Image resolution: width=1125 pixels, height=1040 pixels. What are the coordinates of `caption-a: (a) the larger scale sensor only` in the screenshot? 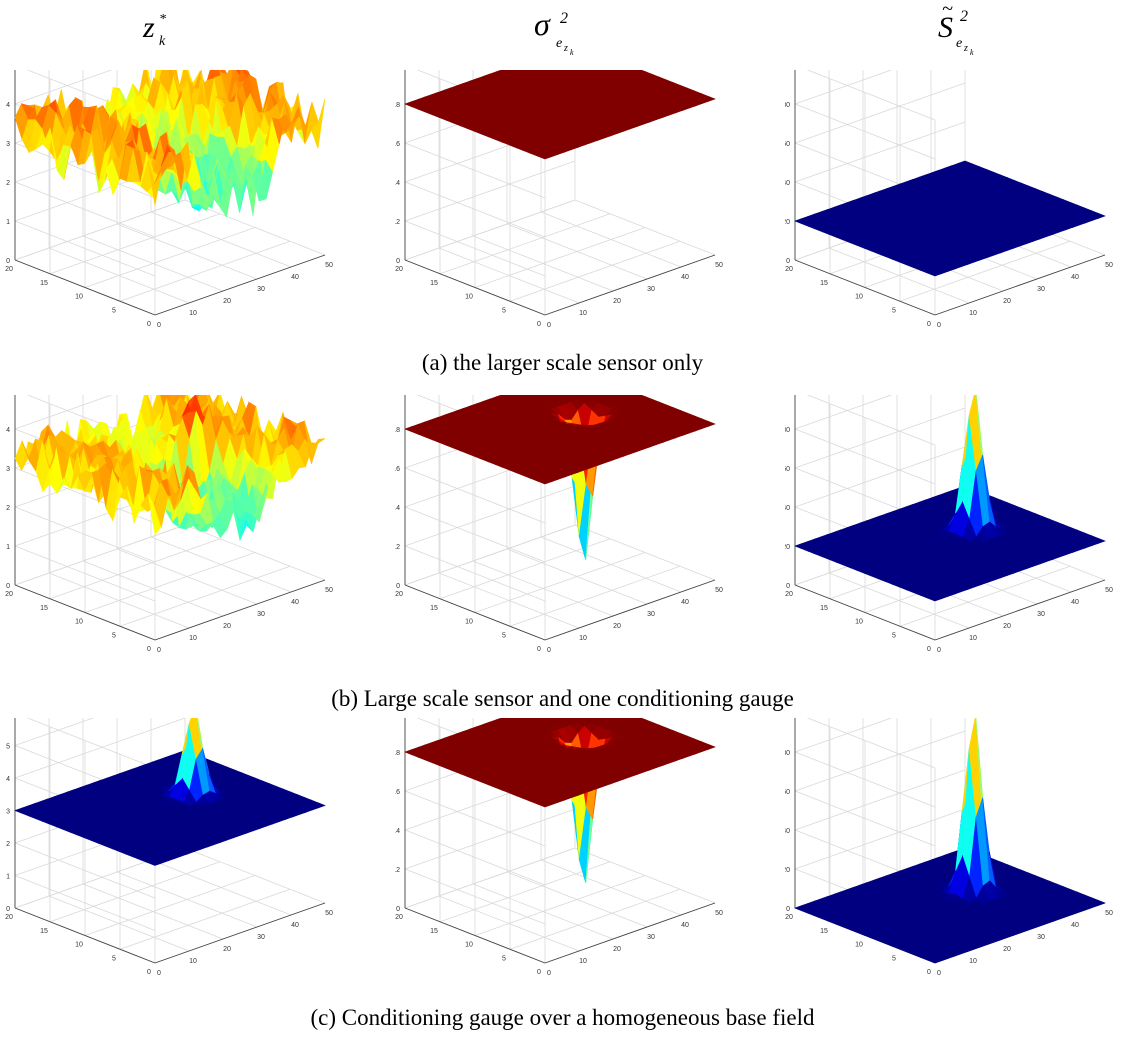 It's located at (562, 362).